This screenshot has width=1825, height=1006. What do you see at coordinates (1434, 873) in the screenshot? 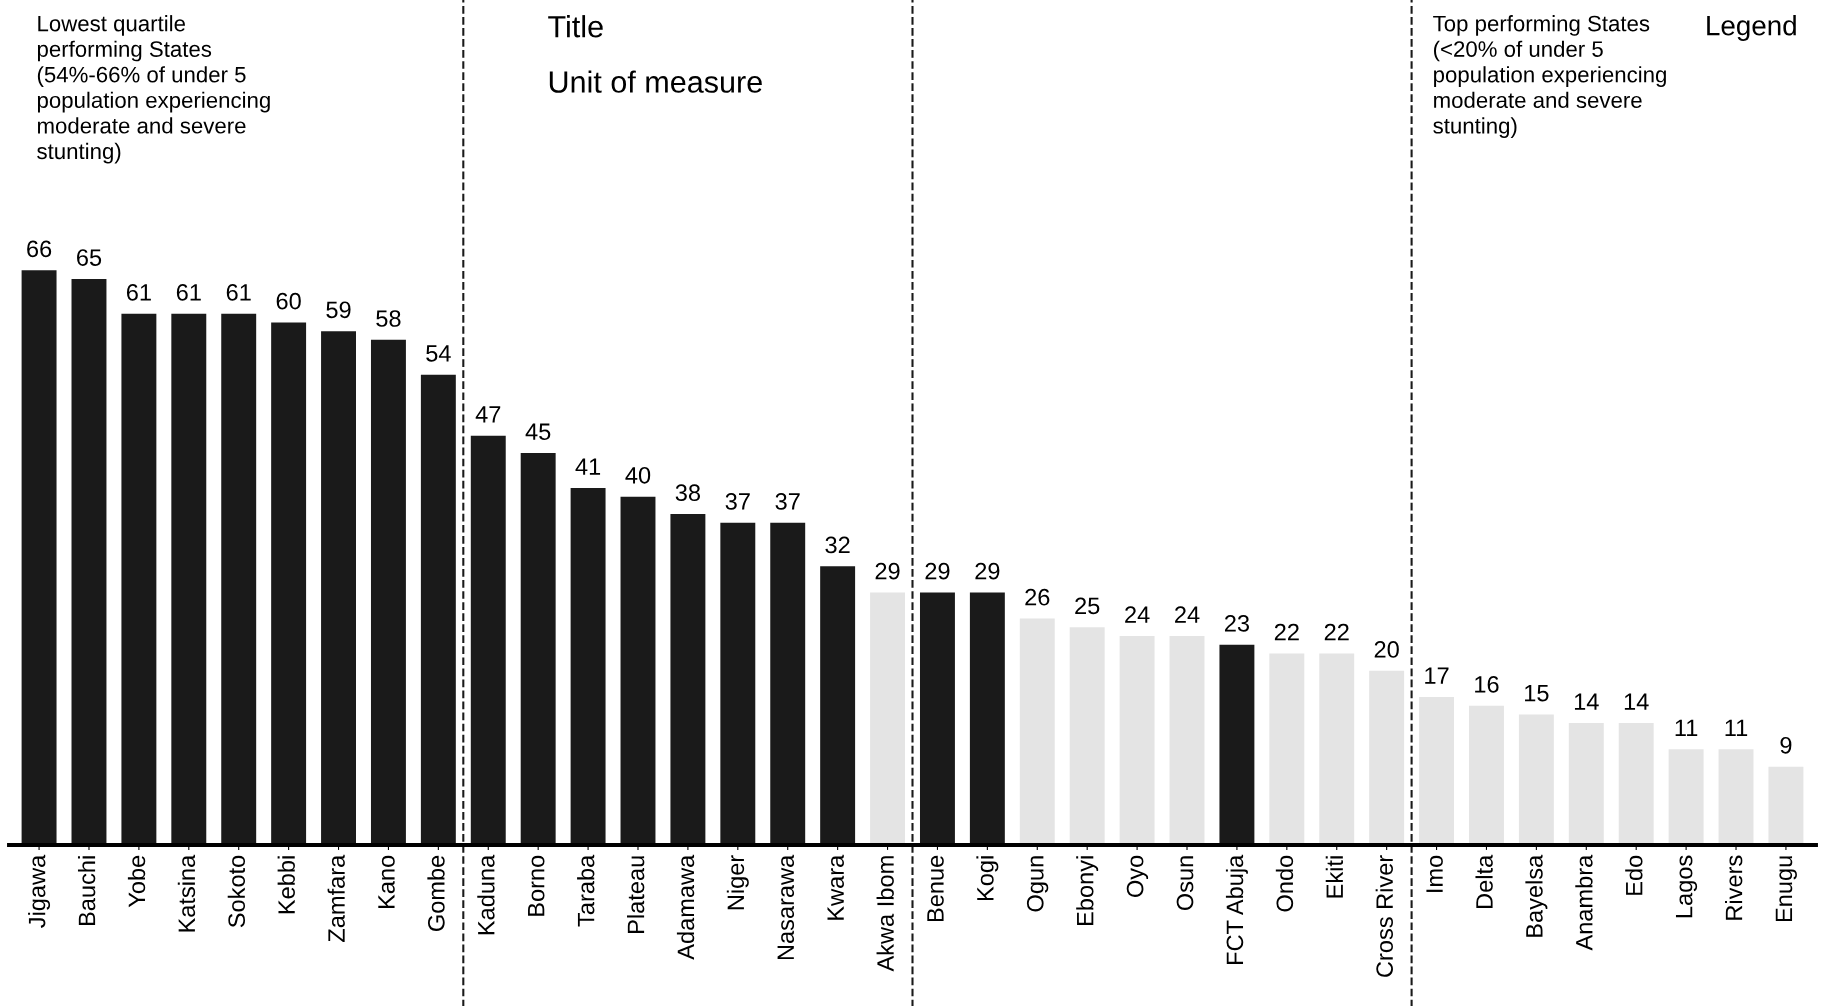
I see `x-tick-label: Imo` at bounding box center [1434, 873].